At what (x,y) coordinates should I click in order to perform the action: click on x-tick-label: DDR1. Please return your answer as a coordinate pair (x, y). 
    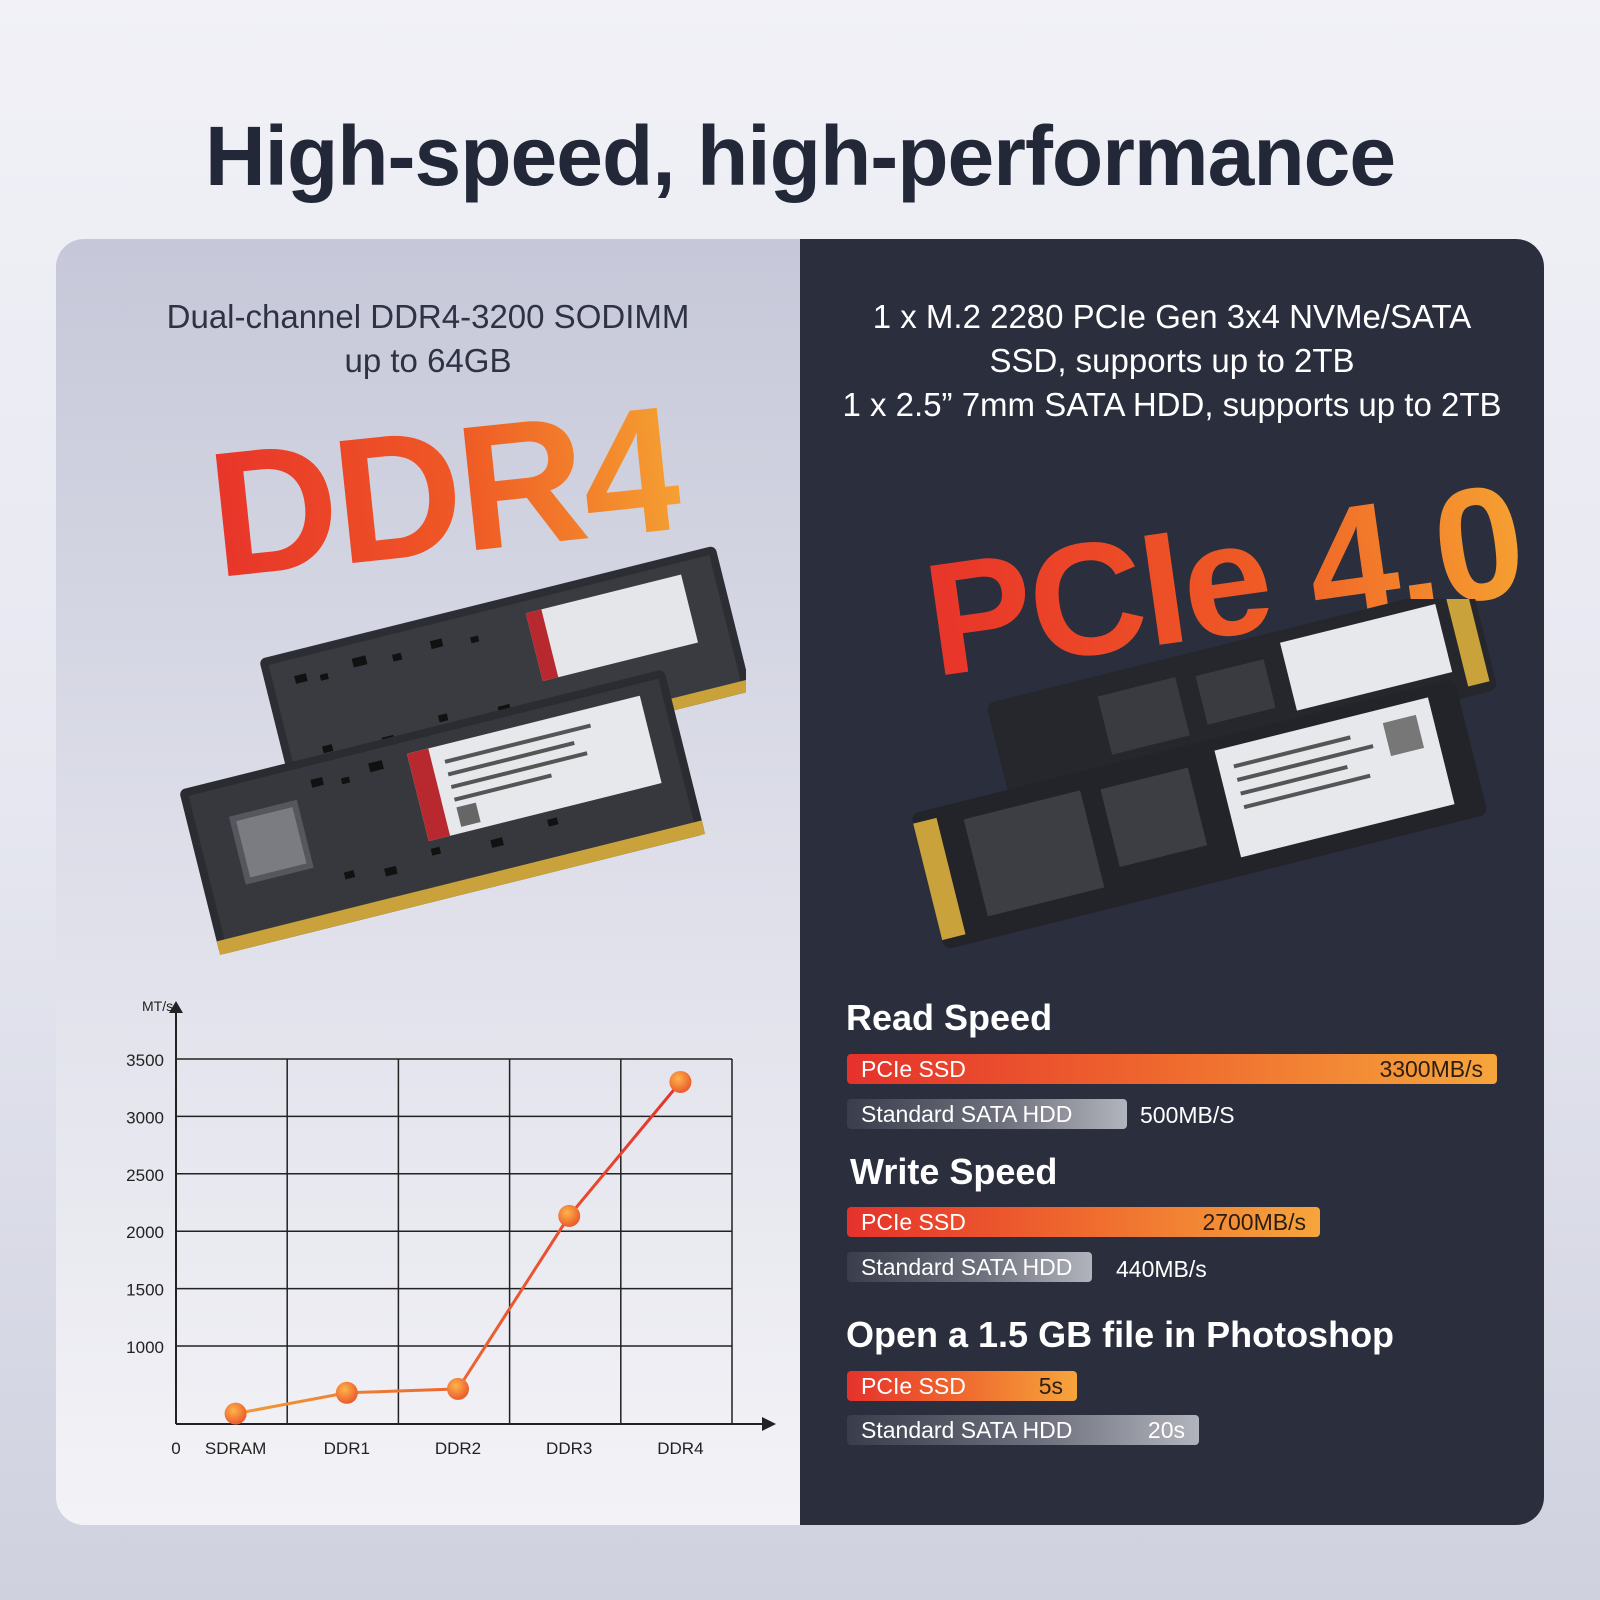
    Looking at the image, I should click on (347, 1448).